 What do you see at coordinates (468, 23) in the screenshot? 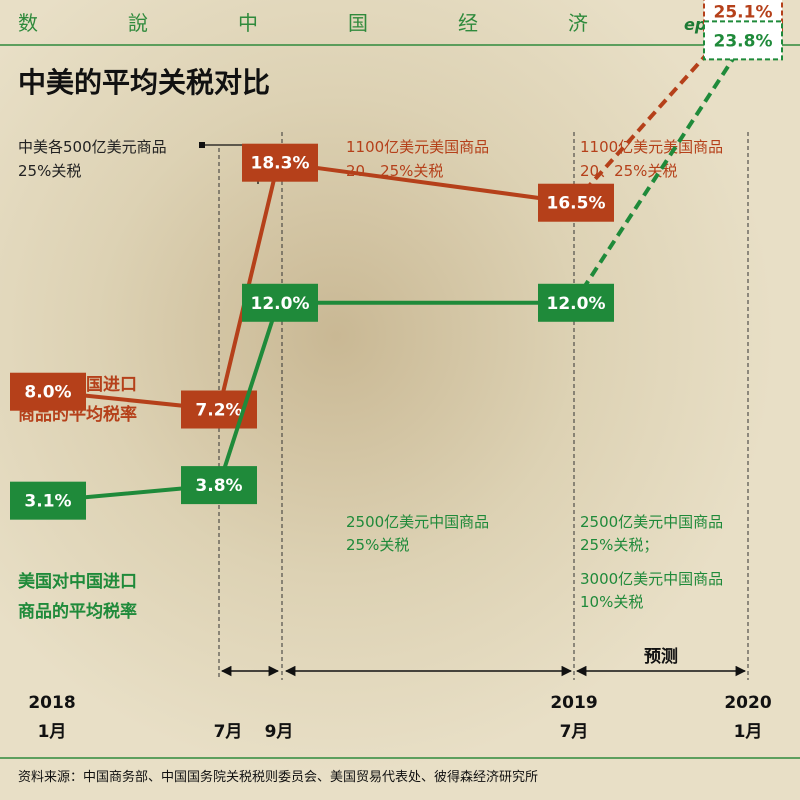
I see `masthead-char-5: 经` at bounding box center [468, 23].